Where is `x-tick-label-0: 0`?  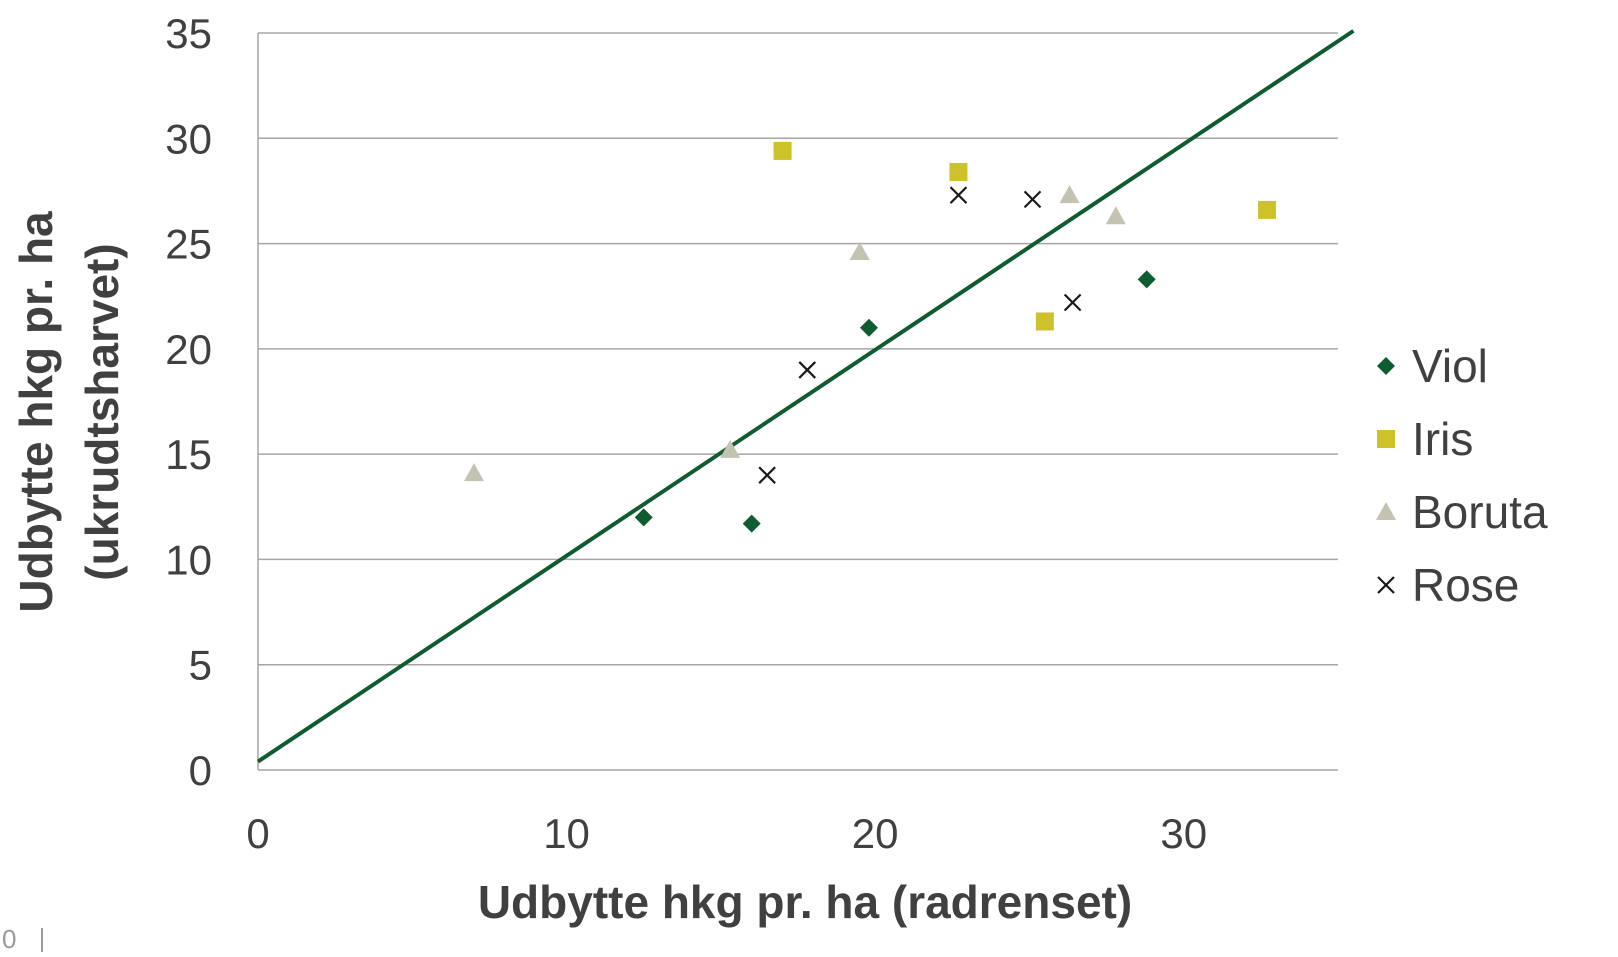
x-tick-label-0: 0 is located at coordinates (257, 833).